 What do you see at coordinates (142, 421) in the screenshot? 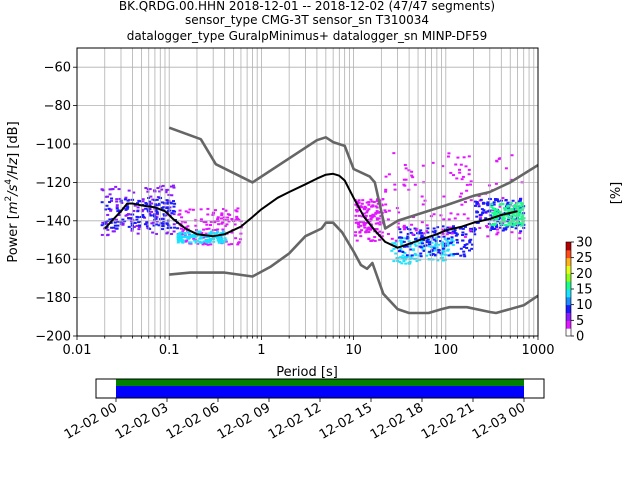
I see `timeline-tick-label: 12-02 03` at bounding box center [142, 421].